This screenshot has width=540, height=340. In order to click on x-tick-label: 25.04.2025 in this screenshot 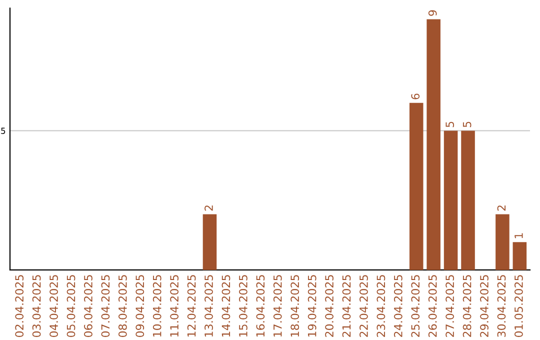, I will do `click(415, 306)`.